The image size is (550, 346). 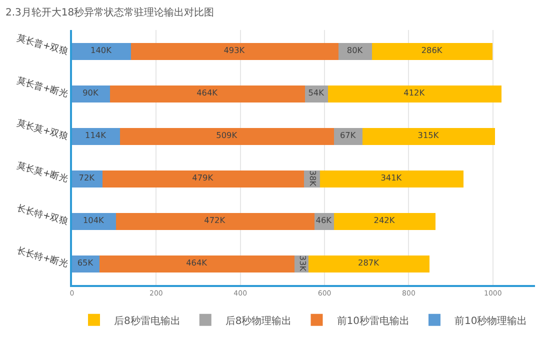 What do you see at coordinates (373, 320) in the screenshot?
I see `legend-label: 前10秒雷电输出` at bounding box center [373, 320].